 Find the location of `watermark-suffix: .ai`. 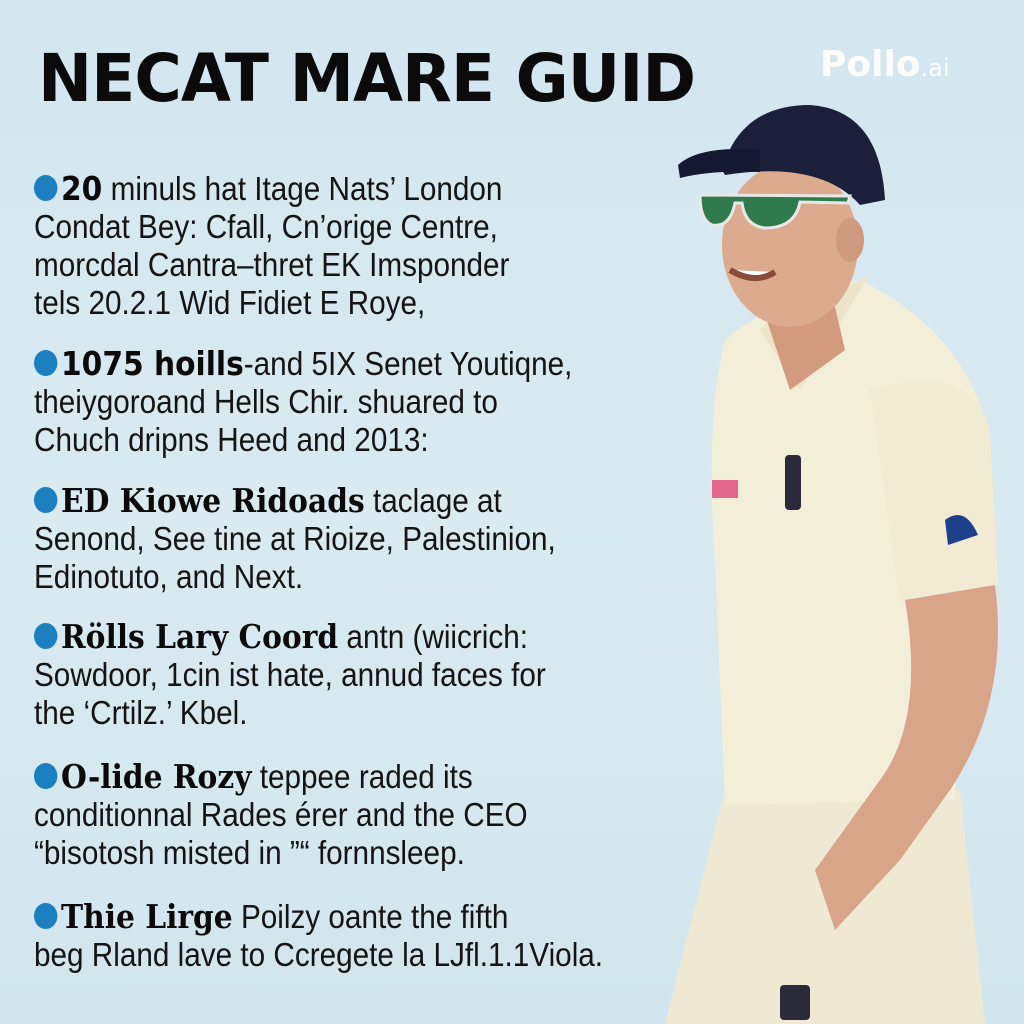

watermark-suffix: .ai is located at coordinates (935, 68).